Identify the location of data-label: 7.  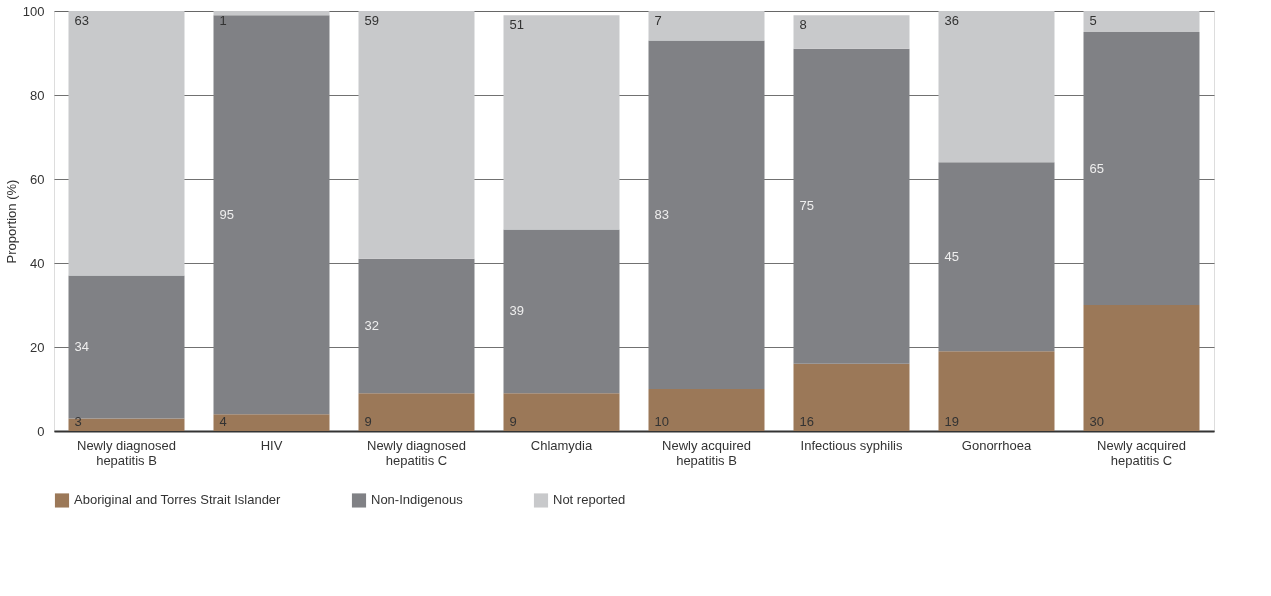
(658, 20).